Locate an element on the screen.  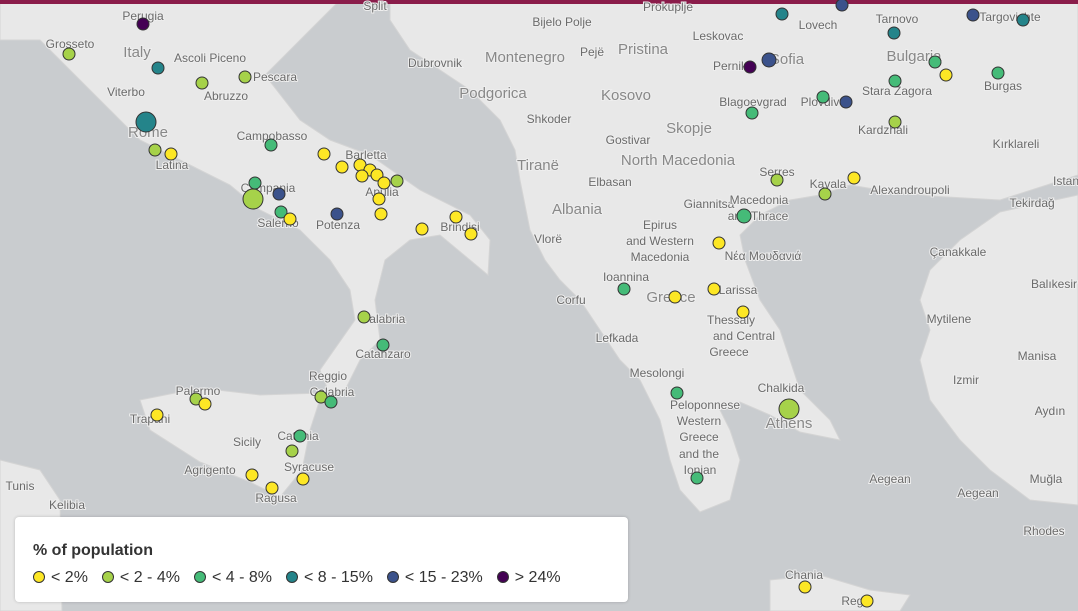
place-label: Campobasso is located at coordinates (272, 136).